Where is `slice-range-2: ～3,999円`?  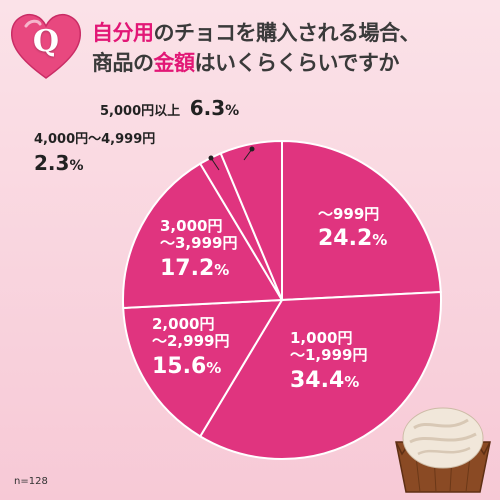
slice-range-2: ～3,999円 is located at coordinates (199, 243).